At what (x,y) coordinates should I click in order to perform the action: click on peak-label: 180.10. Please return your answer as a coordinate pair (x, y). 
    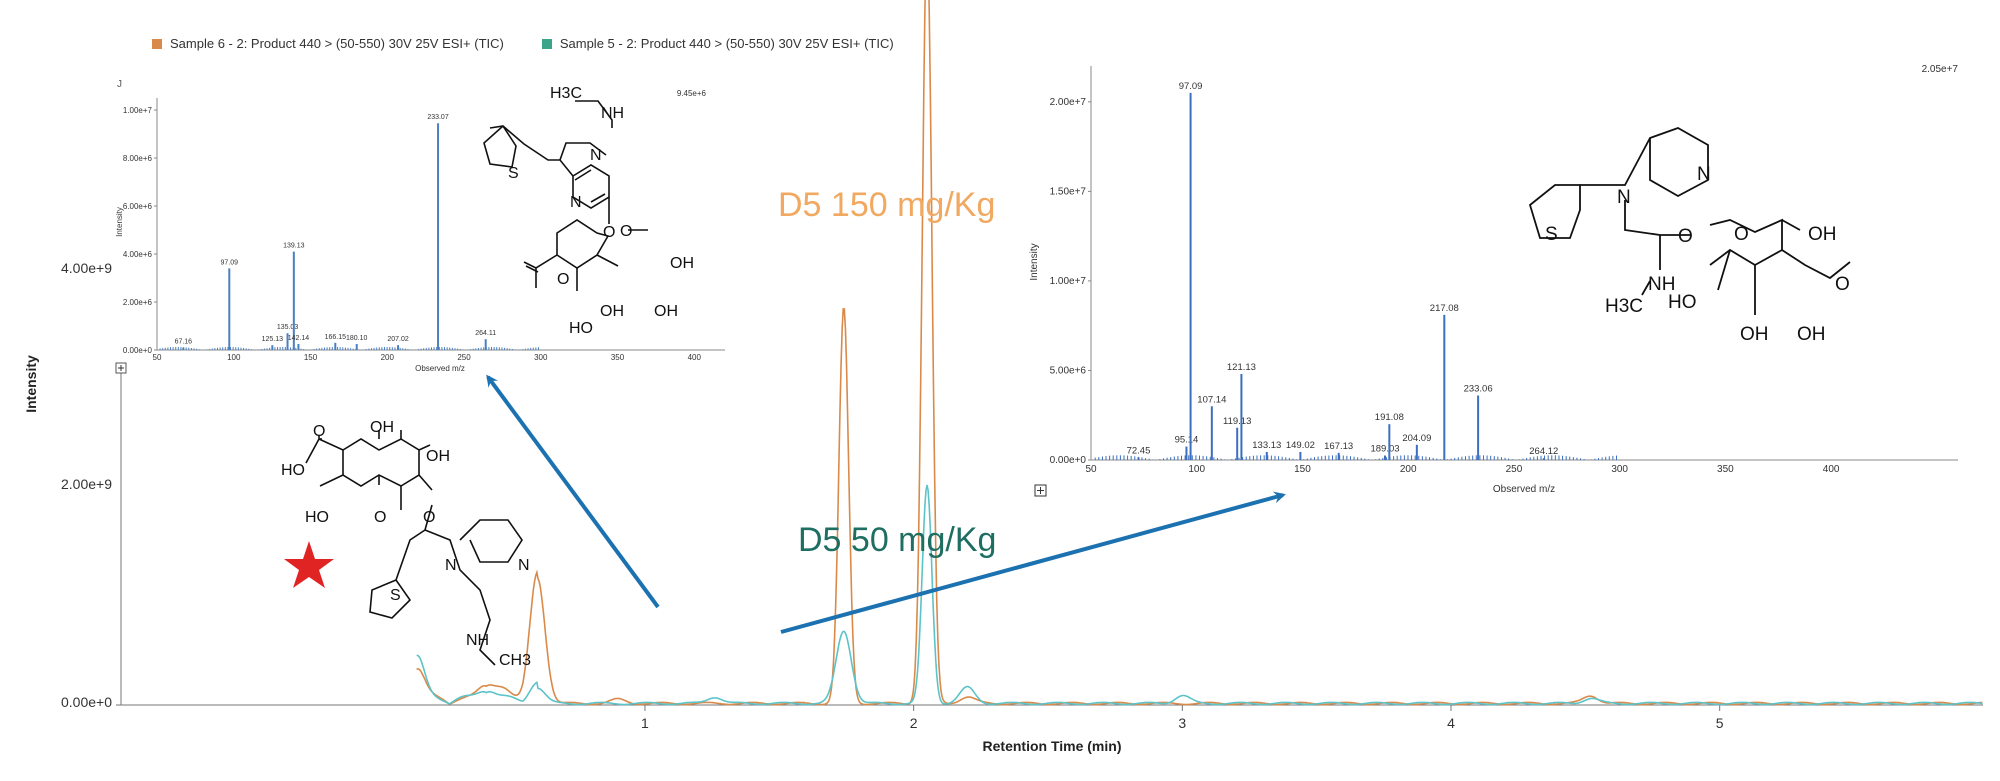
    Looking at the image, I should click on (357, 338).